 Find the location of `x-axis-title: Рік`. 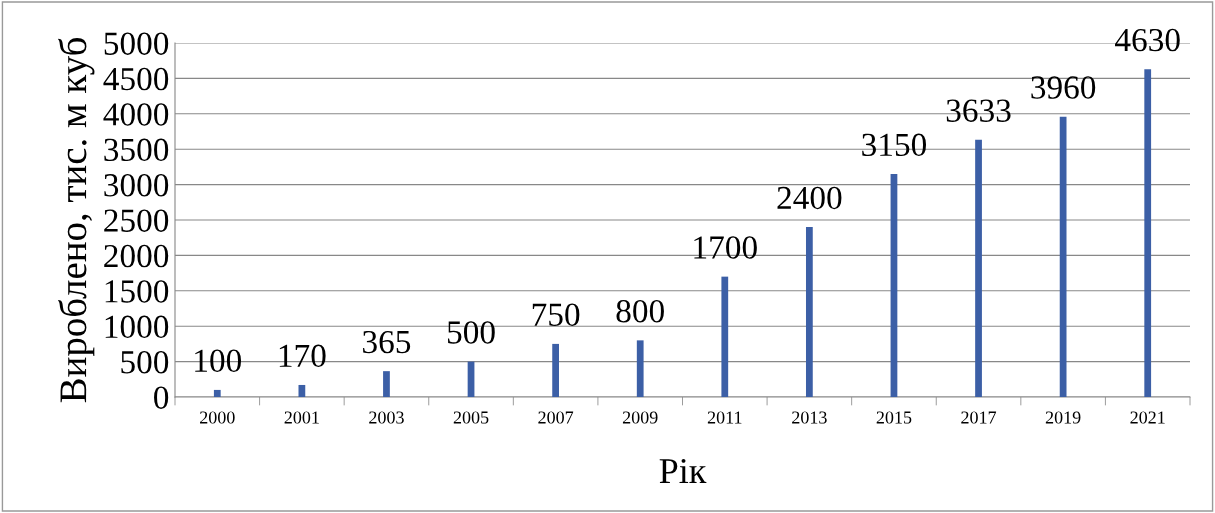

x-axis-title: Рік is located at coordinates (683, 470).